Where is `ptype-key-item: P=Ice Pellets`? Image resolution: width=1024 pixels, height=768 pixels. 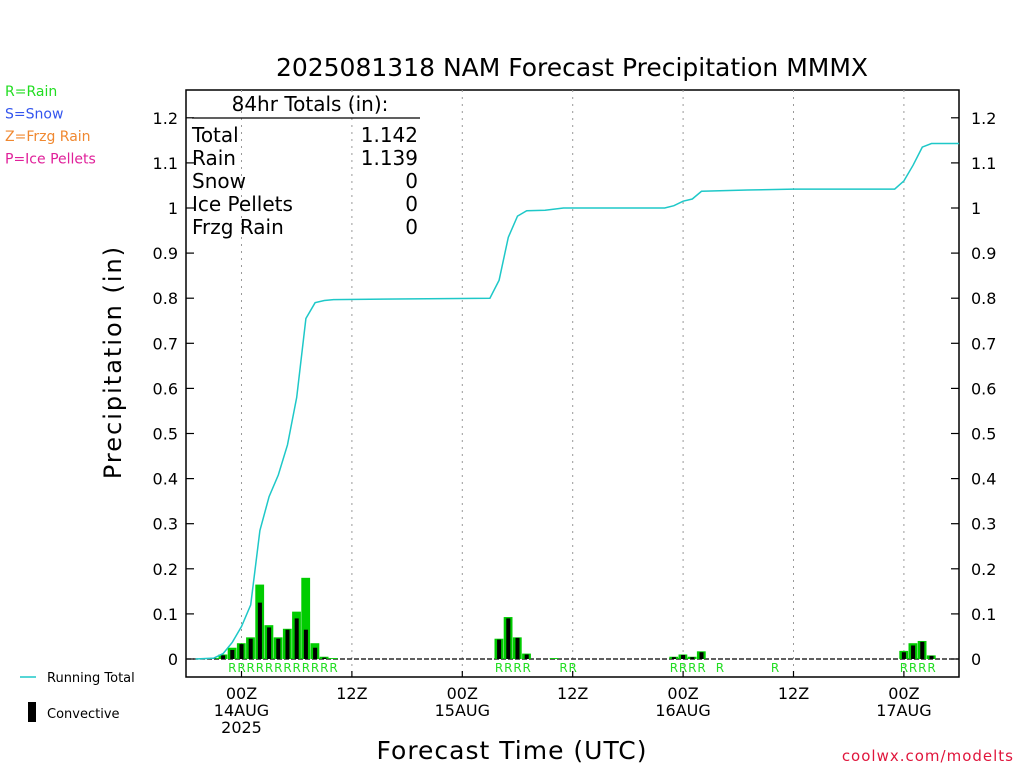 ptype-key-item: P=Ice Pellets is located at coordinates (50, 160).